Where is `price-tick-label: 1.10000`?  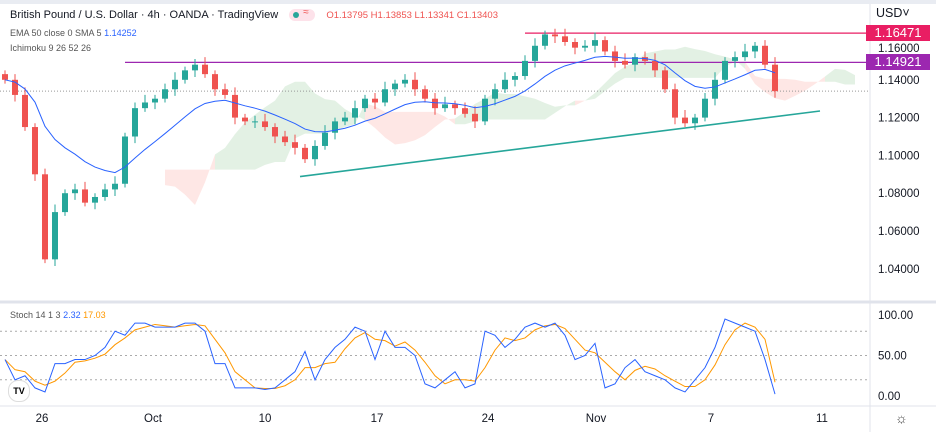 price-tick-label: 1.10000 is located at coordinates (899, 156).